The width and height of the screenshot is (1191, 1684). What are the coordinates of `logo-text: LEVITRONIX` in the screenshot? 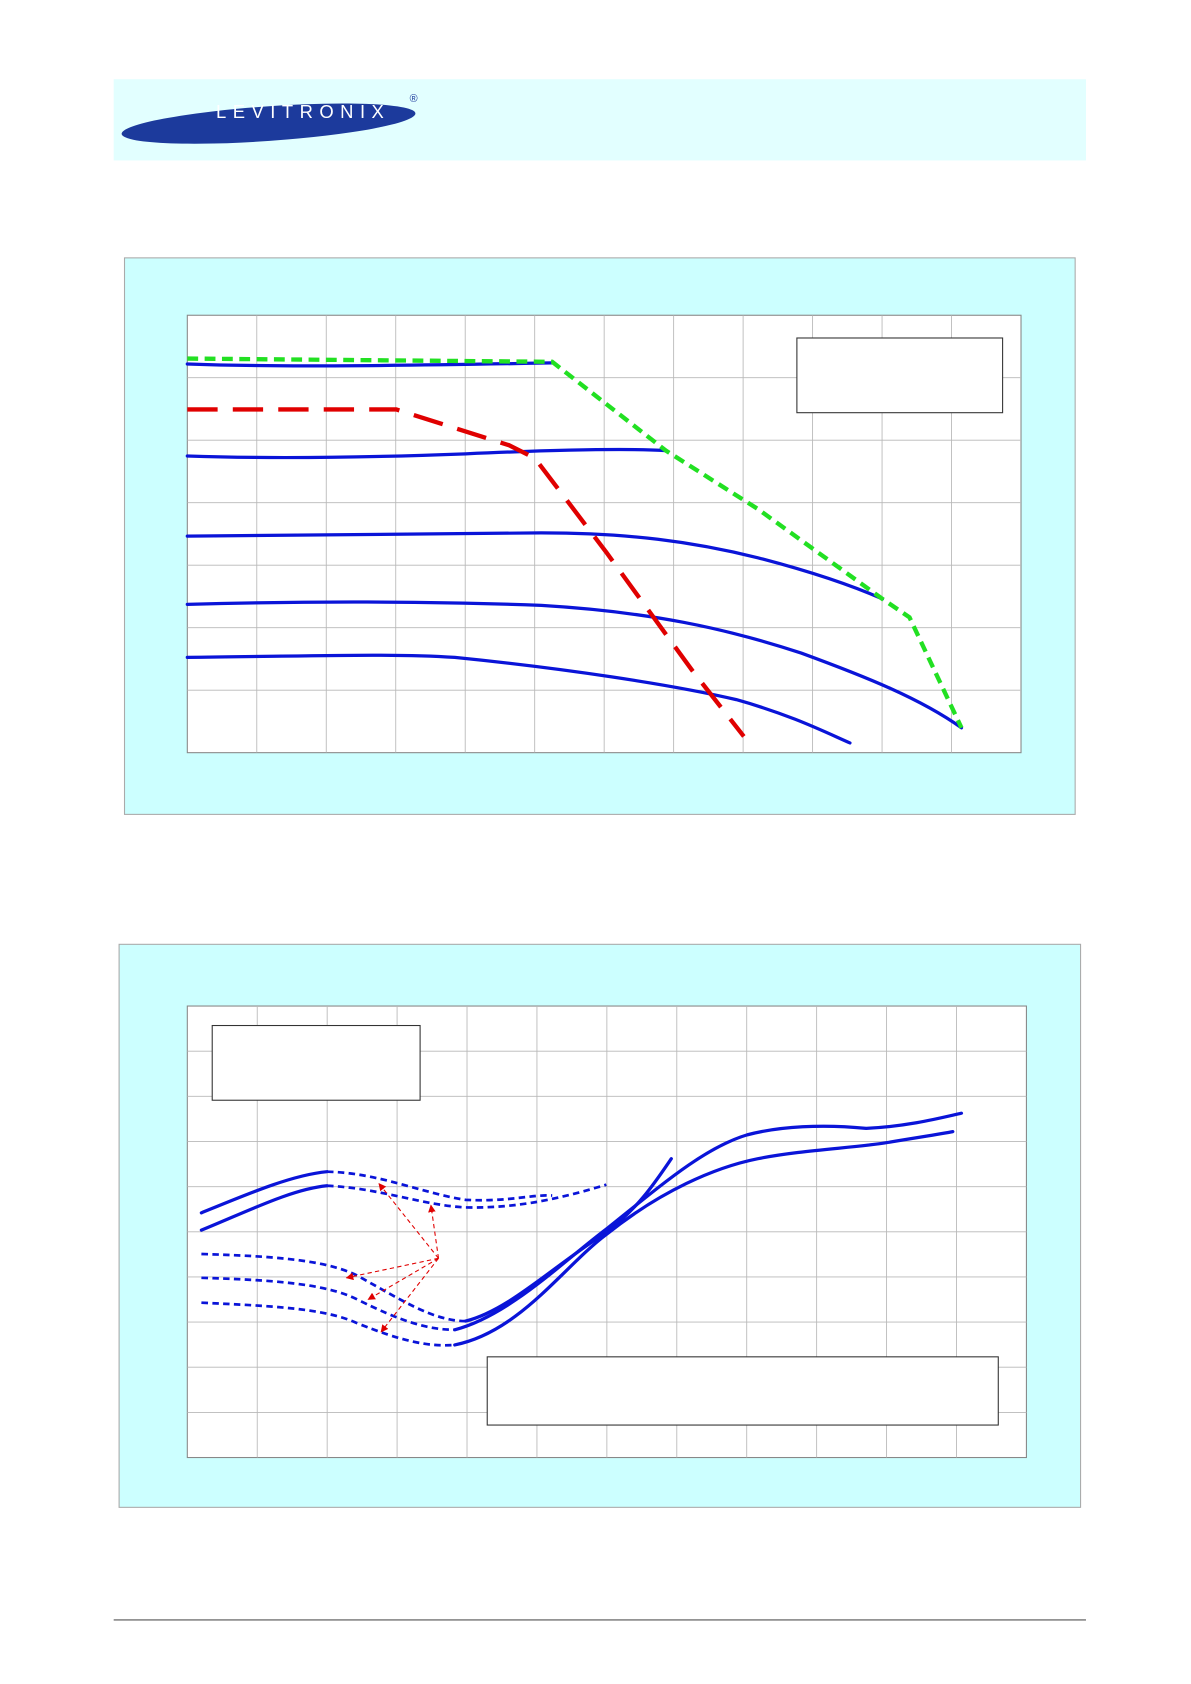 It's located at (303, 111).